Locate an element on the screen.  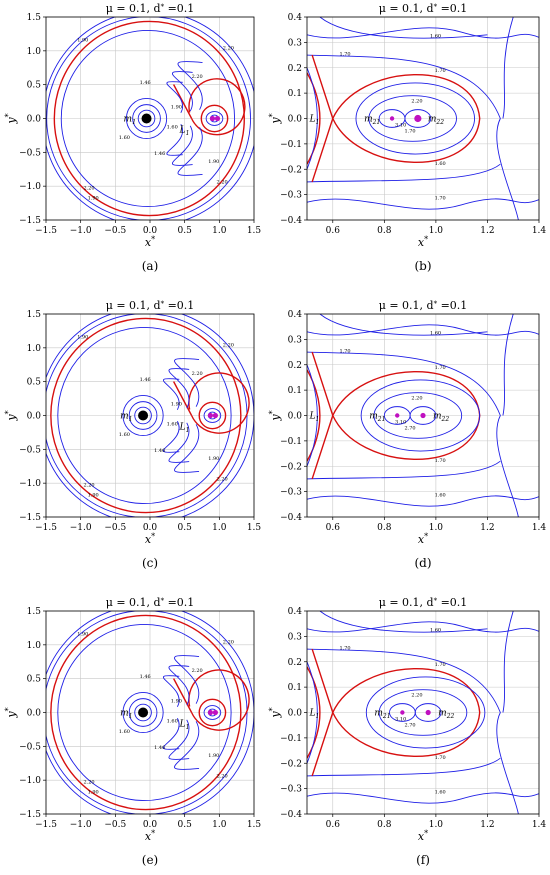
y-tick-label: 0.1 is located at coordinates (295, 391).